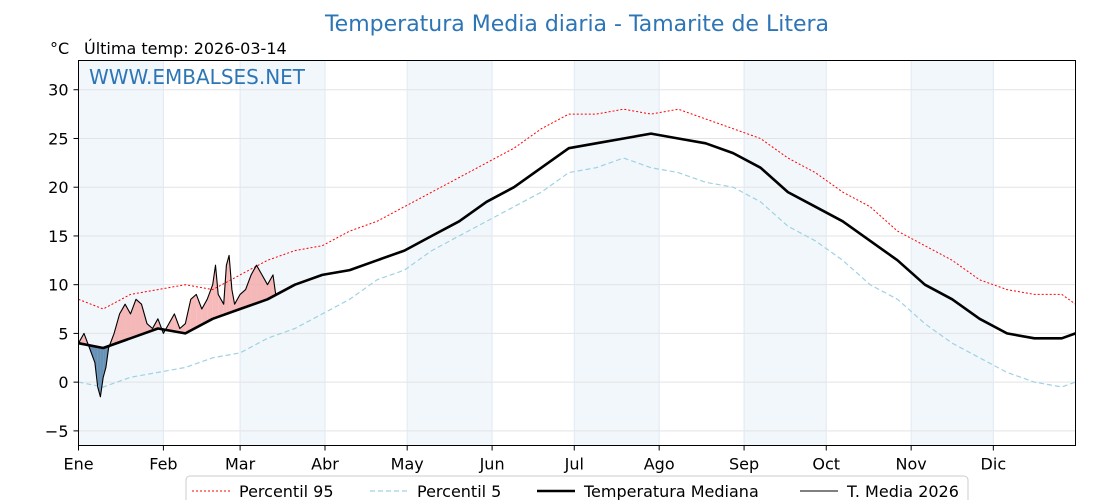  Describe the element at coordinates (911, 464) in the screenshot. I see `x-tick-label-nov: Nov` at that location.